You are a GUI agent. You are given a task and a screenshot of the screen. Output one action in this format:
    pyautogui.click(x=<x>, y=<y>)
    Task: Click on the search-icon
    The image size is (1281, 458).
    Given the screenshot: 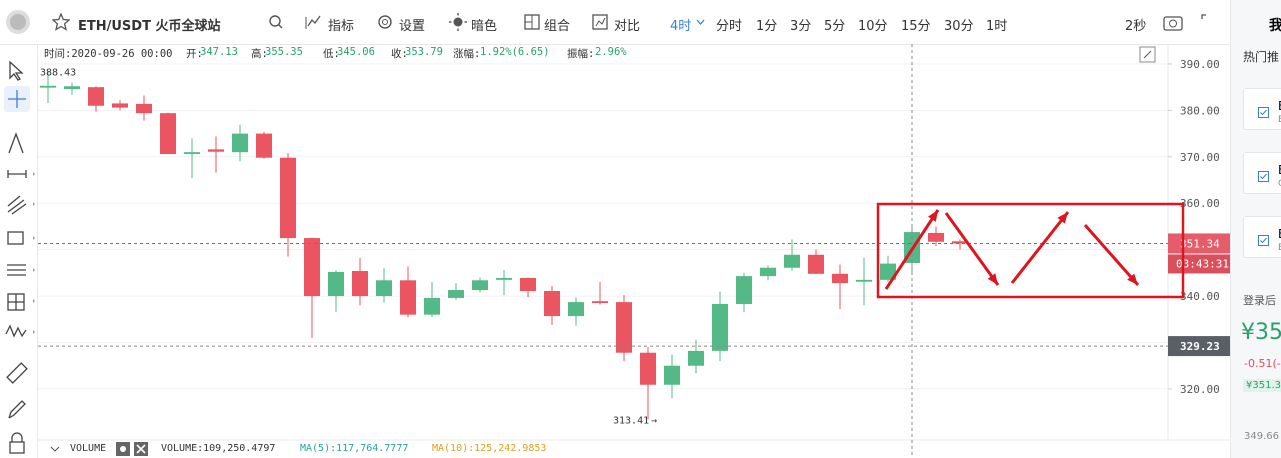 What is the action you would take?
    pyautogui.click(x=276, y=22)
    